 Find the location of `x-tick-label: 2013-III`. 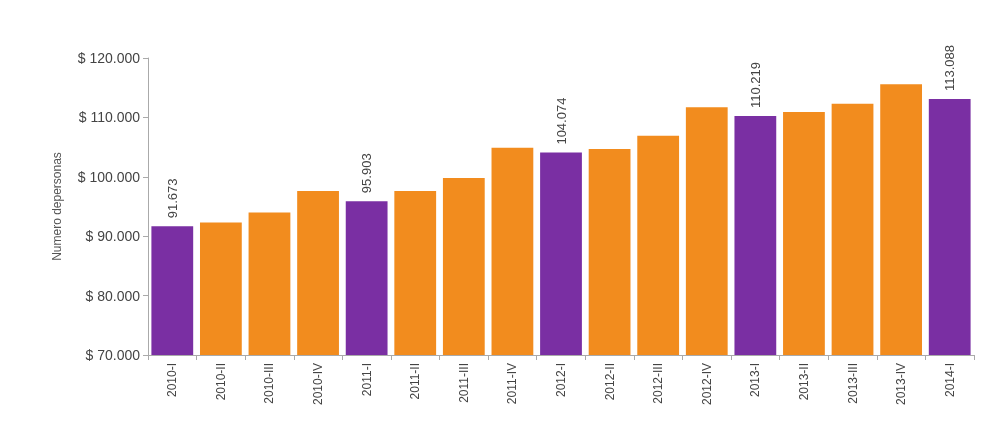

x-tick-label: 2013-III is located at coordinates (852, 383).